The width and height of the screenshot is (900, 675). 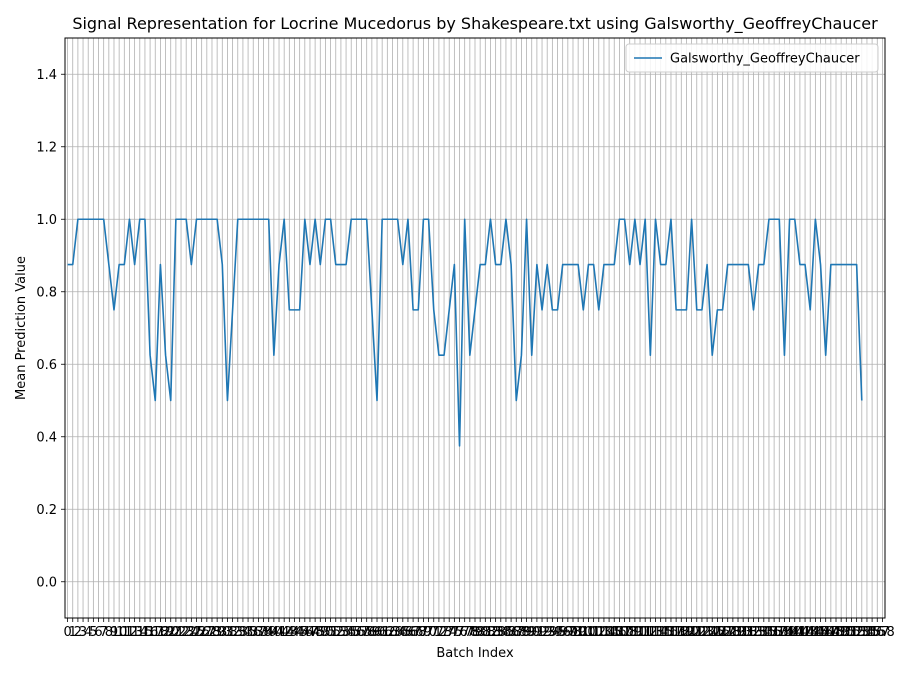 I want to click on x-tick-label: 145, so click(x=815, y=632).